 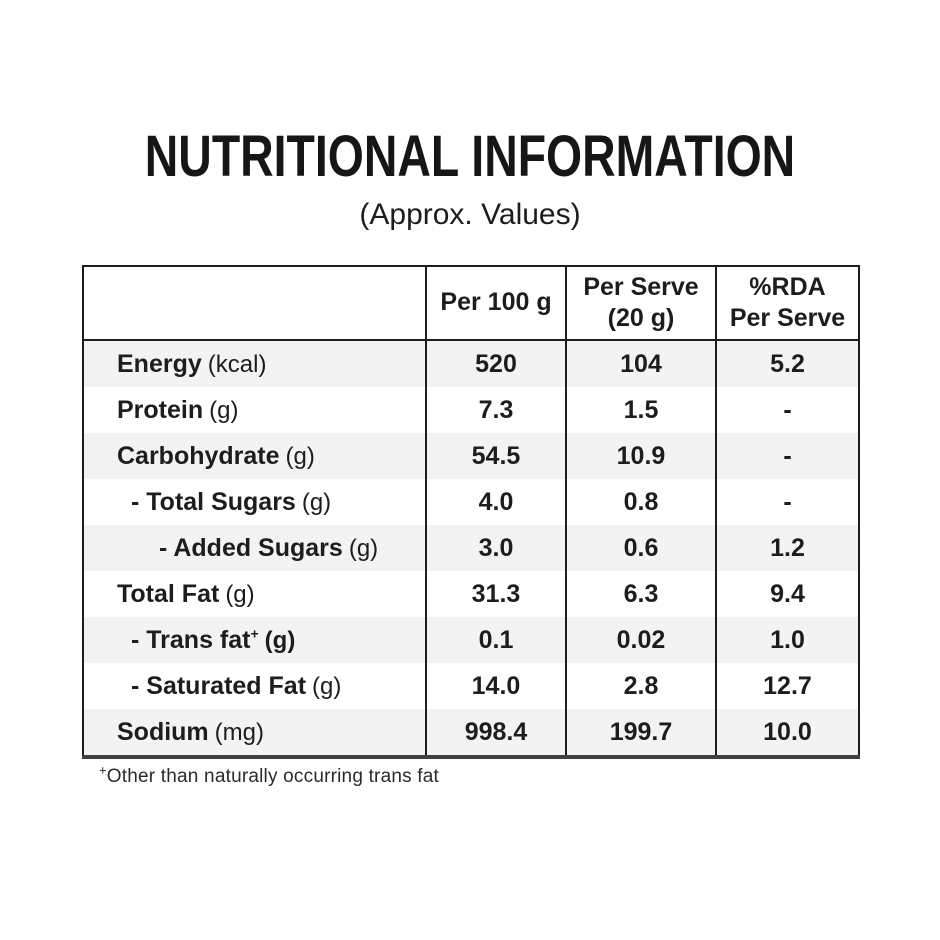 I want to click on row-label: Energy (kcal), so click(x=254, y=363).